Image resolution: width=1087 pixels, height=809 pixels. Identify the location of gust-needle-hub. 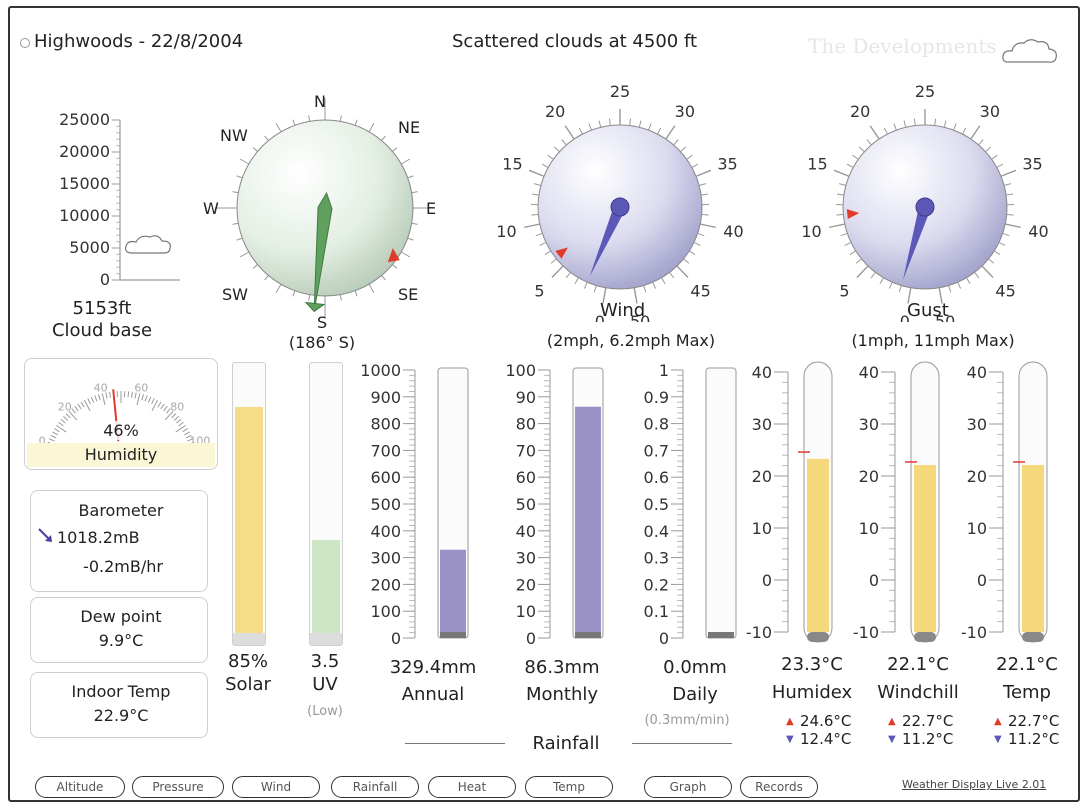
(925, 207).